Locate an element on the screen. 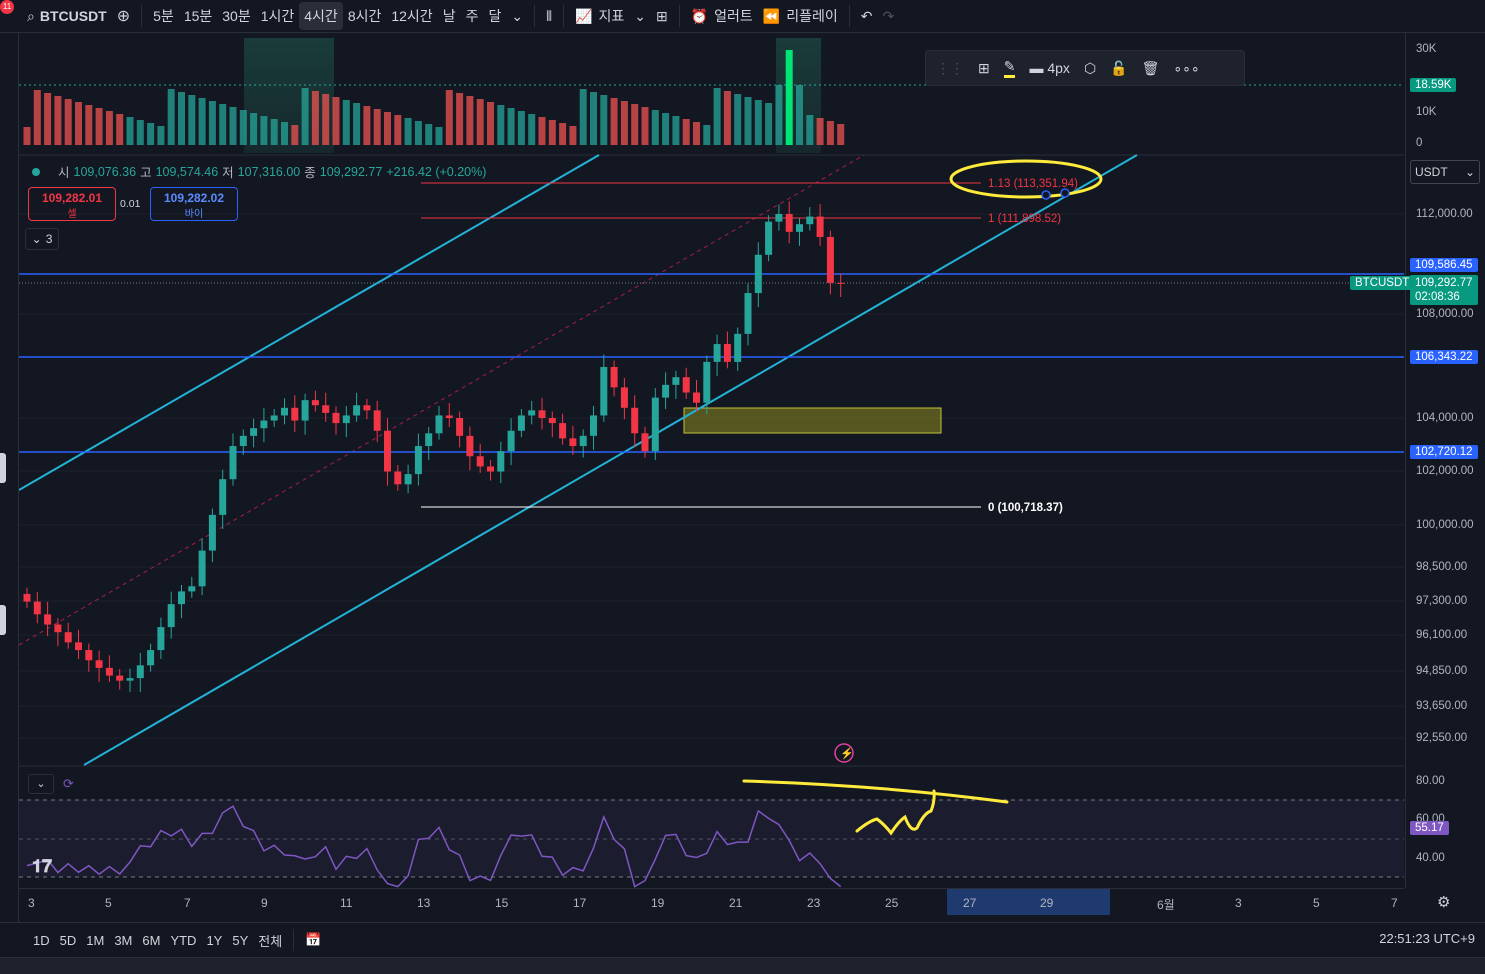  add-symbol-button: ⊕ is located at coordinates (123, 16).